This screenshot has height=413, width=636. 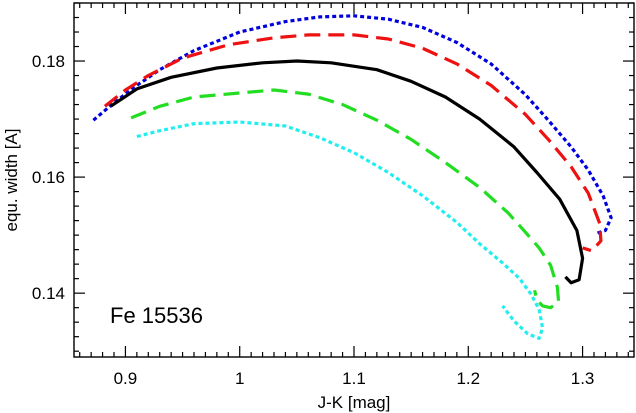 What do you see at coordinates (583, 378) in the screenshot?
I see `x-tick-label: 1.3` at bounding box center [583, 378].